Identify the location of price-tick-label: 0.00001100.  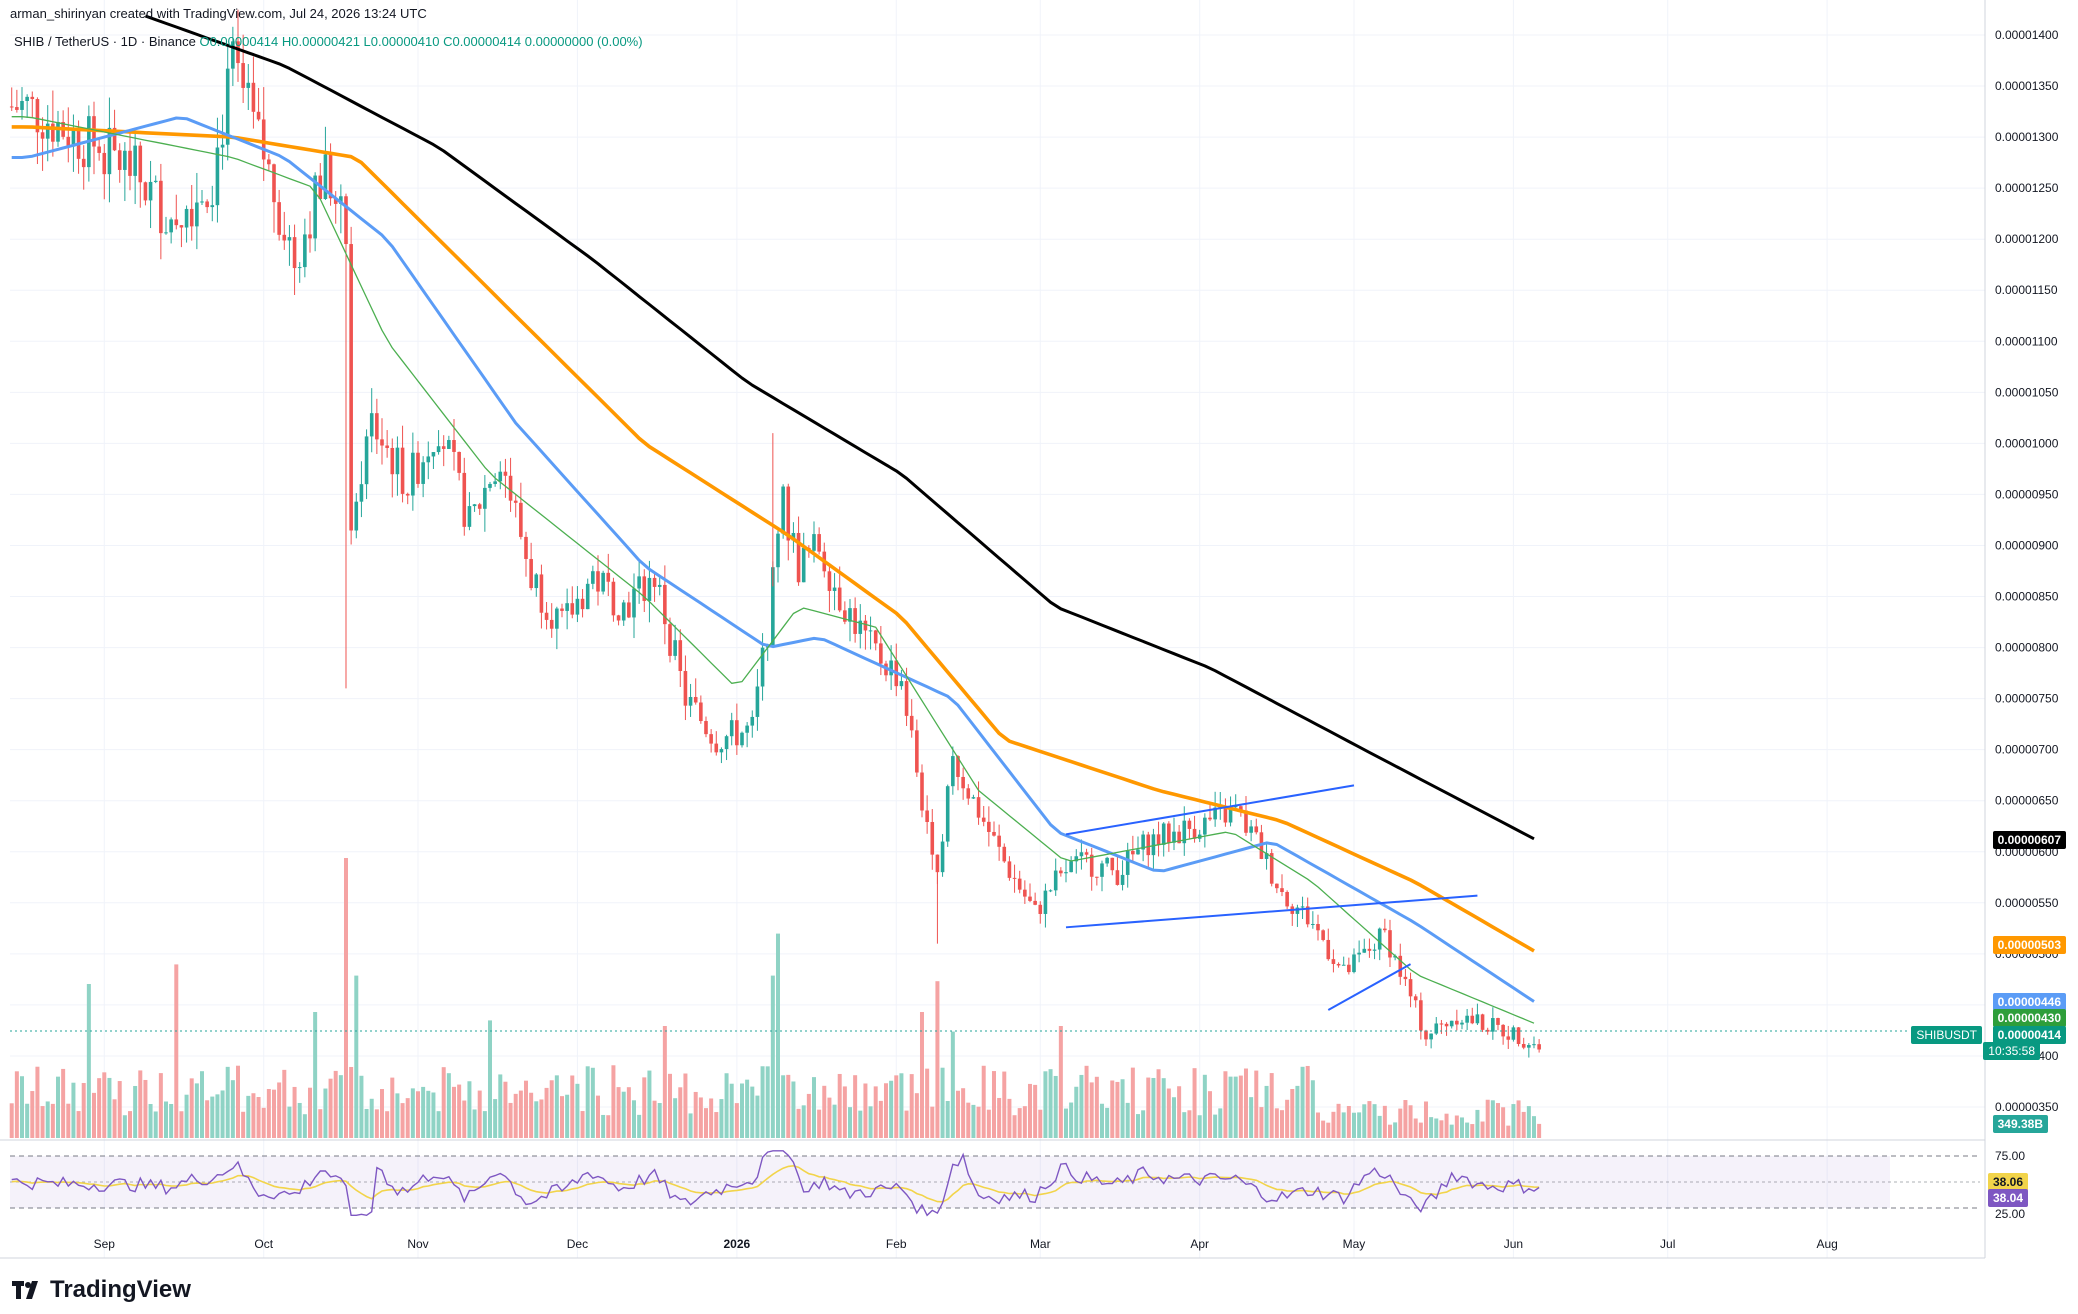
(2026, 341).